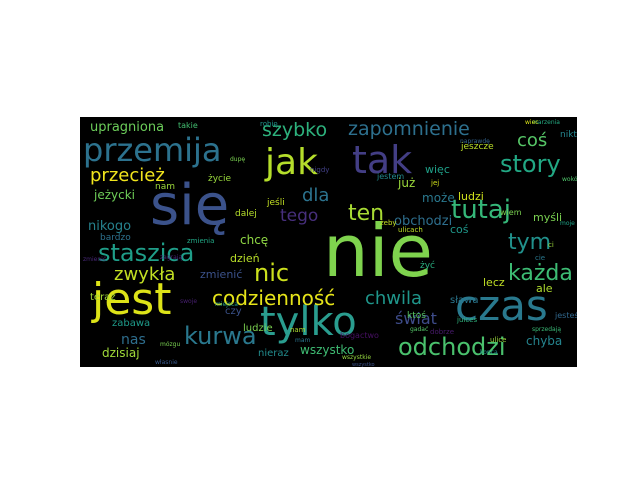  I want to click on word-swiat: świat, so click(416, 318).